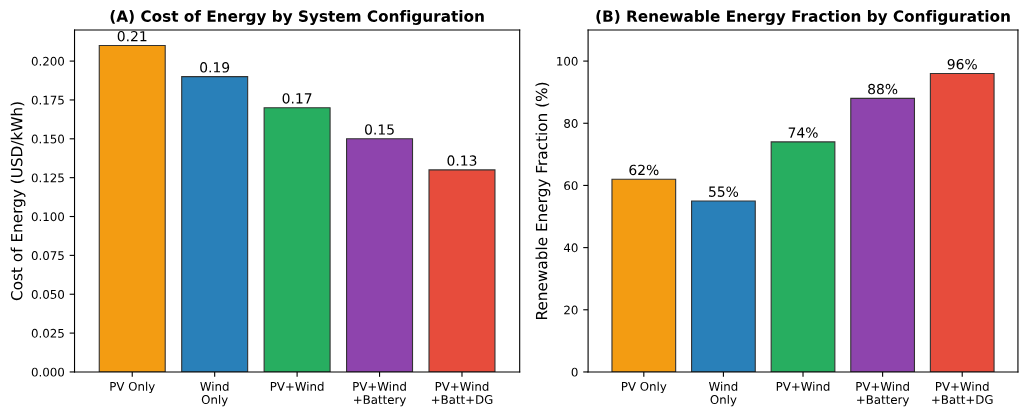 This screenshot has height=411, width=1021. I want to click on data-label: 0.17, so click(297, 98).